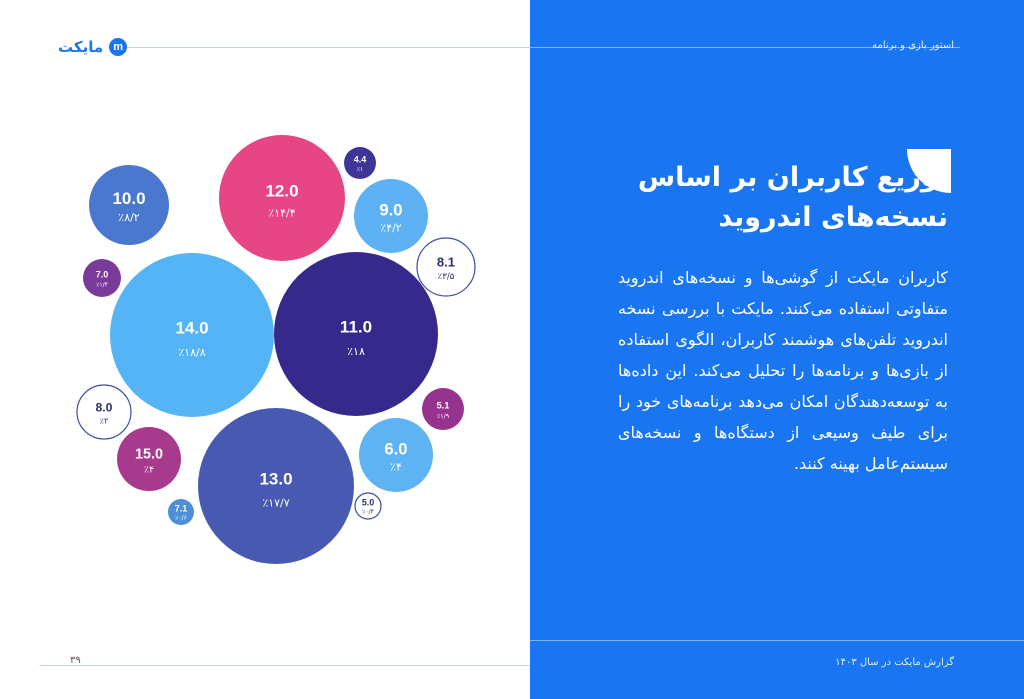 The width and height of the screenshot is (1024, 699). I want to click on bubble-android-8-0: 8.0٪۲, so click(104, 412).